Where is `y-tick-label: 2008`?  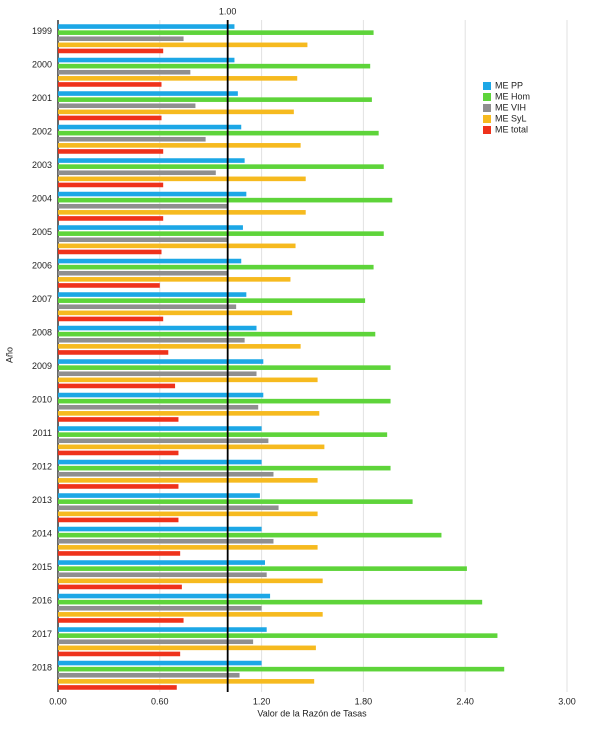 y-tick-label: 2008 is located at coordinates (42, 333).